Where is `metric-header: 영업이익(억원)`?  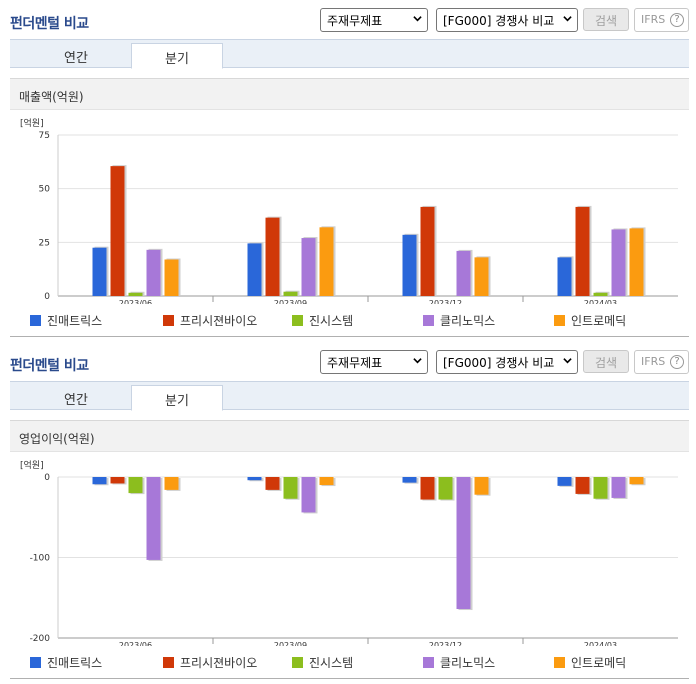
metric-header: 영업이익(억원) is located at coordinates (349, 436).